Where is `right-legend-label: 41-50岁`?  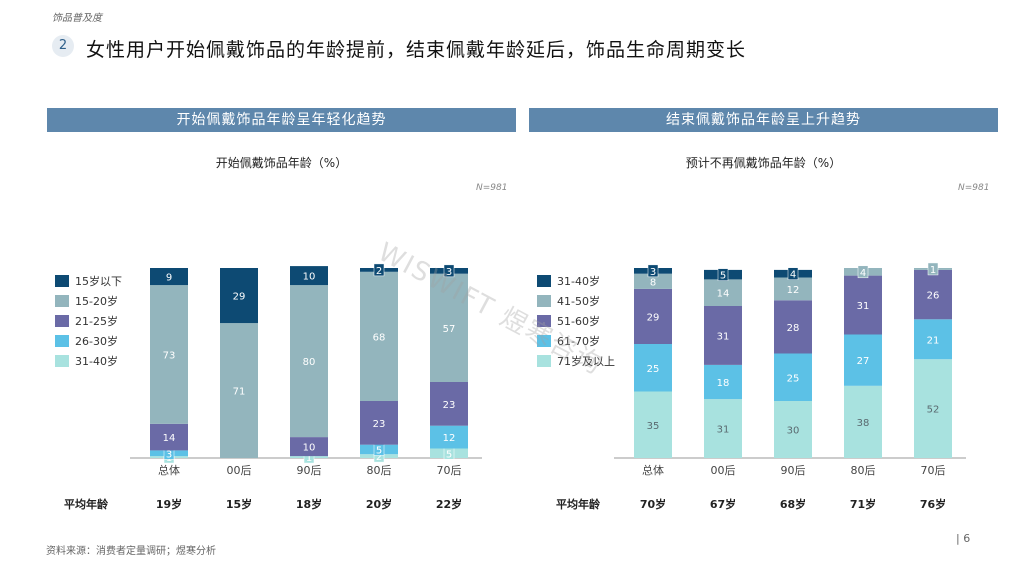 right-legend-label: 41-50岁 is located at coordinates (578, 301).